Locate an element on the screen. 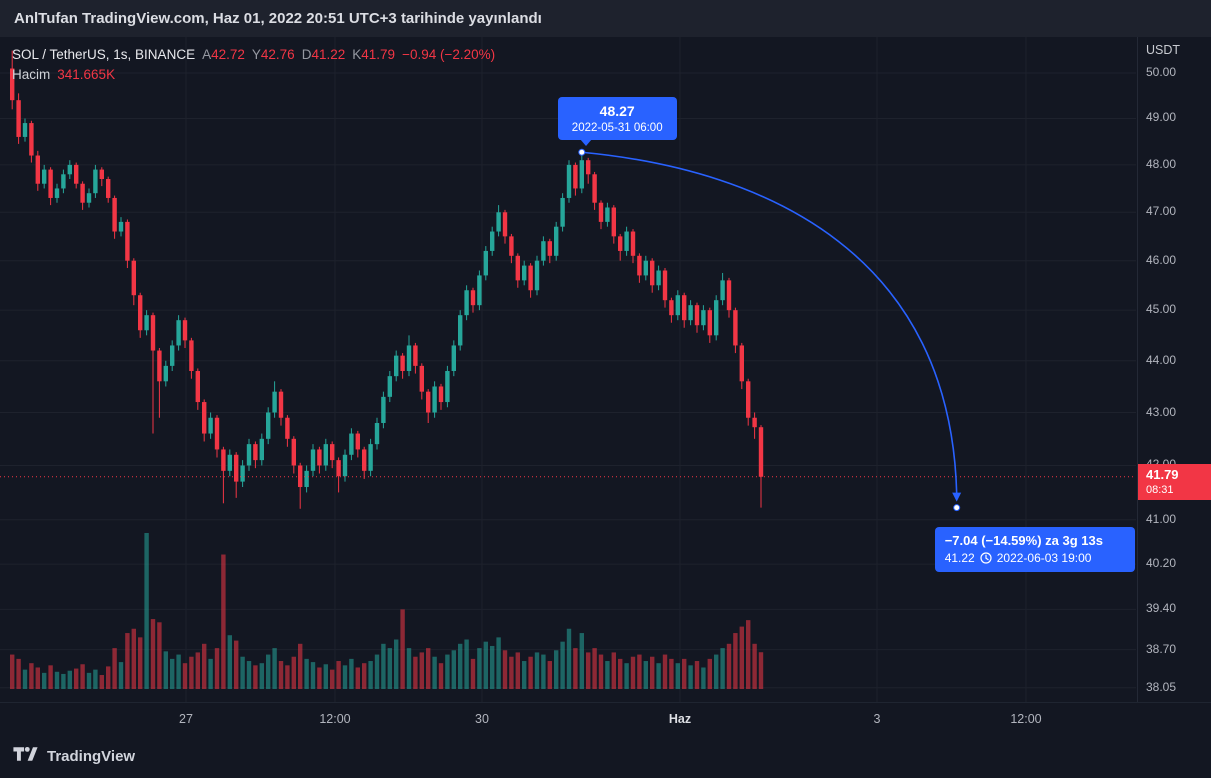  trend-arrow-head is located at coordinates (957, 497).